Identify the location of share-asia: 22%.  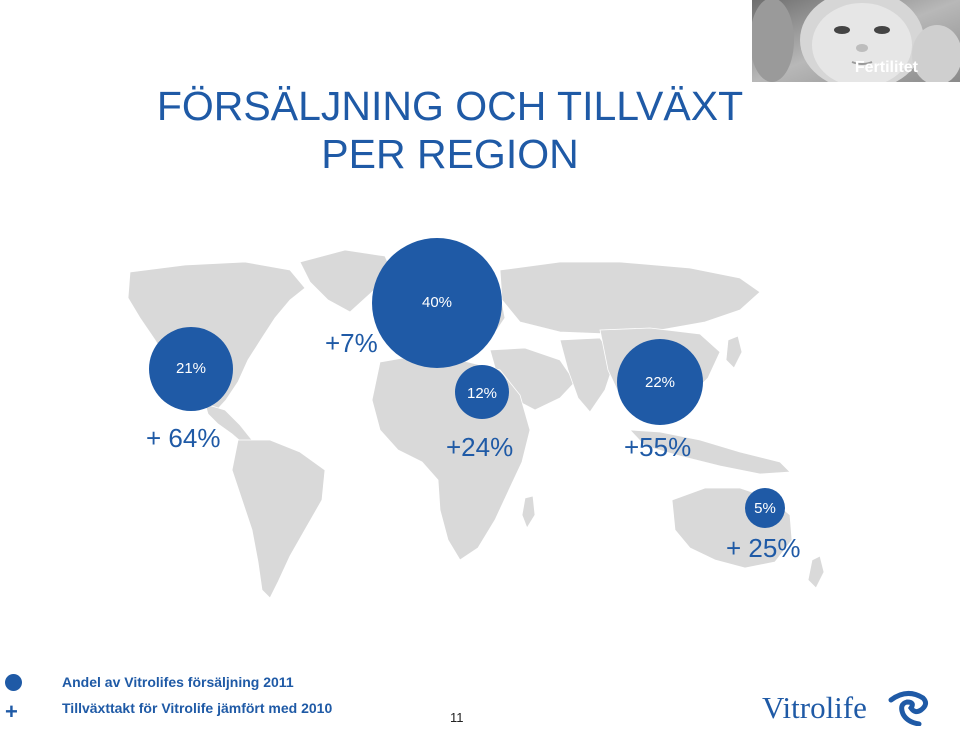
(660, 382).